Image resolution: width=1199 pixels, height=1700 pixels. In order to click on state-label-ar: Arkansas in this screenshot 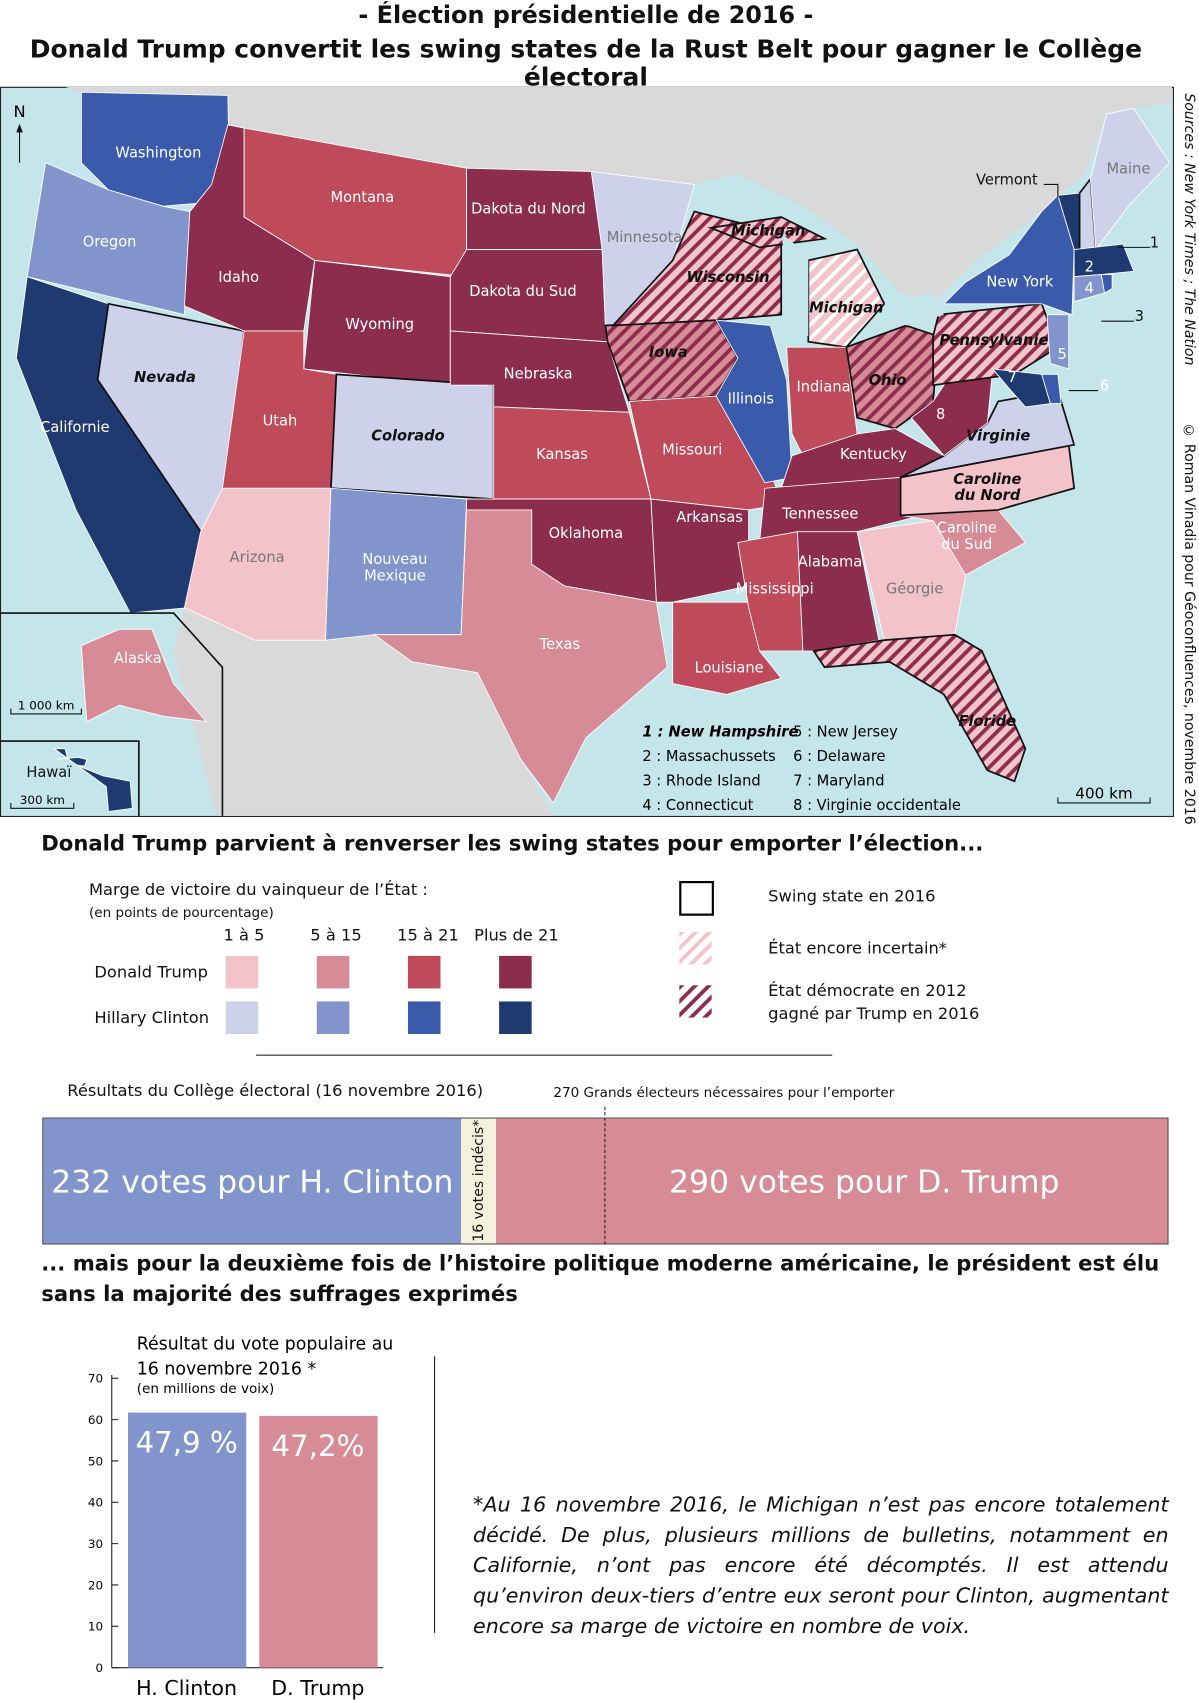, I will do `click(709, 517)`.